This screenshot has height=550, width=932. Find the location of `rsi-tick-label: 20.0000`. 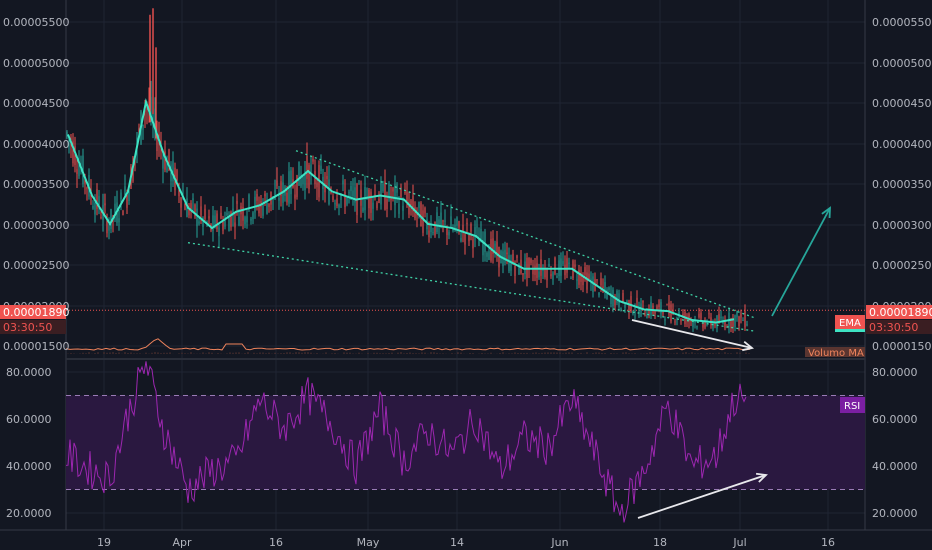

rsi-tick-label: 20.0000 is located at coordinates (29, 513).